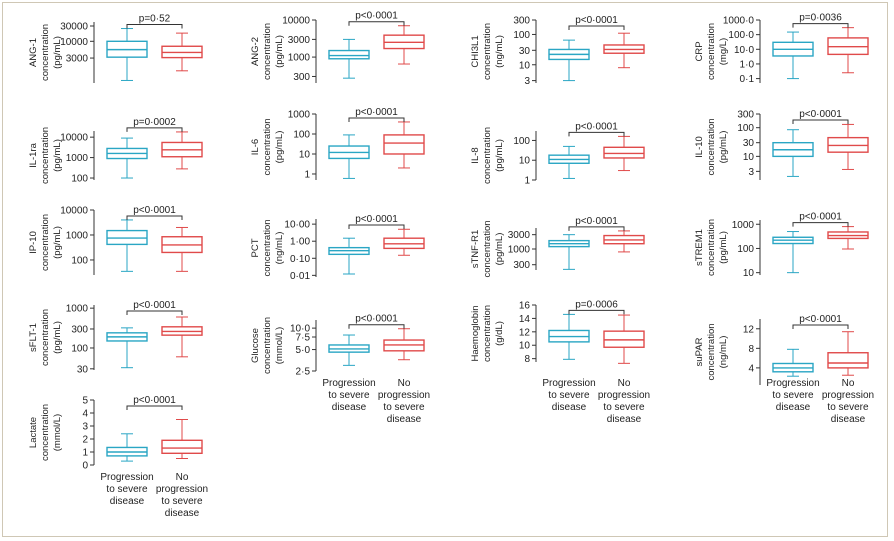 Image resolution: width=894 pixels, height=541 pixels. Describe the element at coordinates (596, 304) in the screenshot. I see `p-value: p=0·0006` at that location.